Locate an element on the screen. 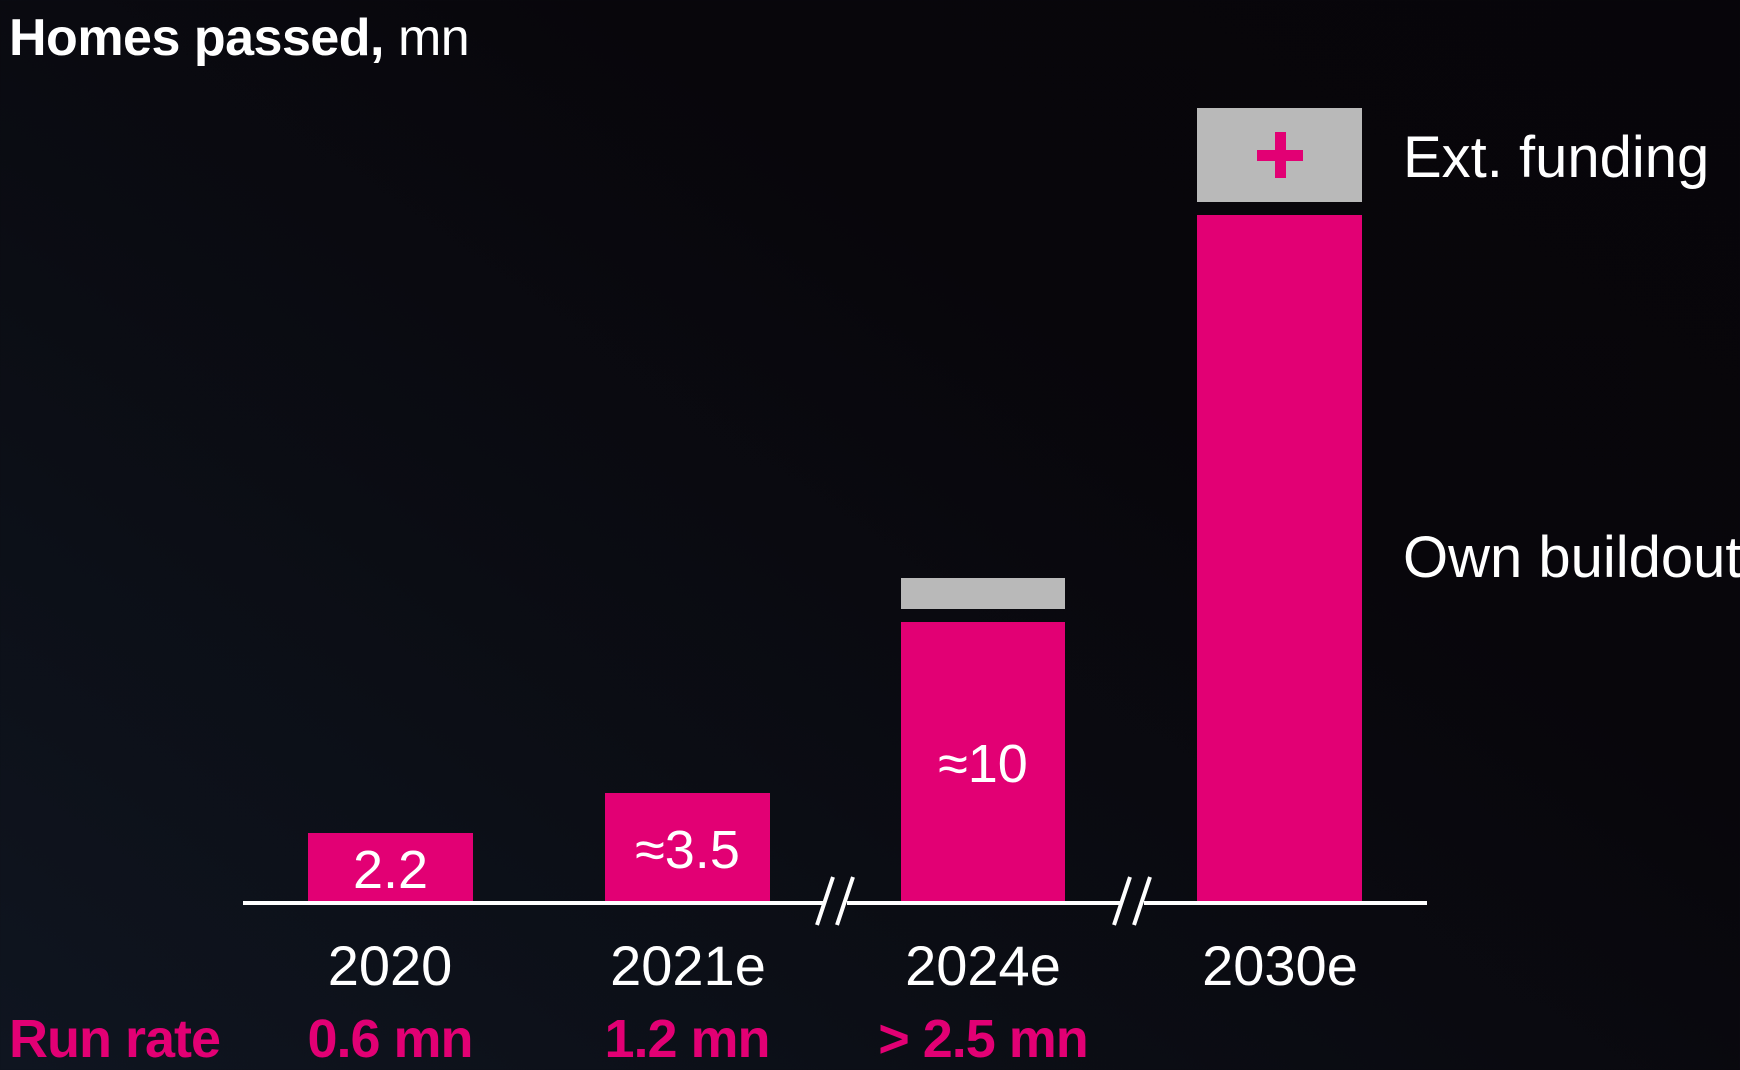  run-rate-2024e: > 2.5 mn is located at coordinates (983, 1039).